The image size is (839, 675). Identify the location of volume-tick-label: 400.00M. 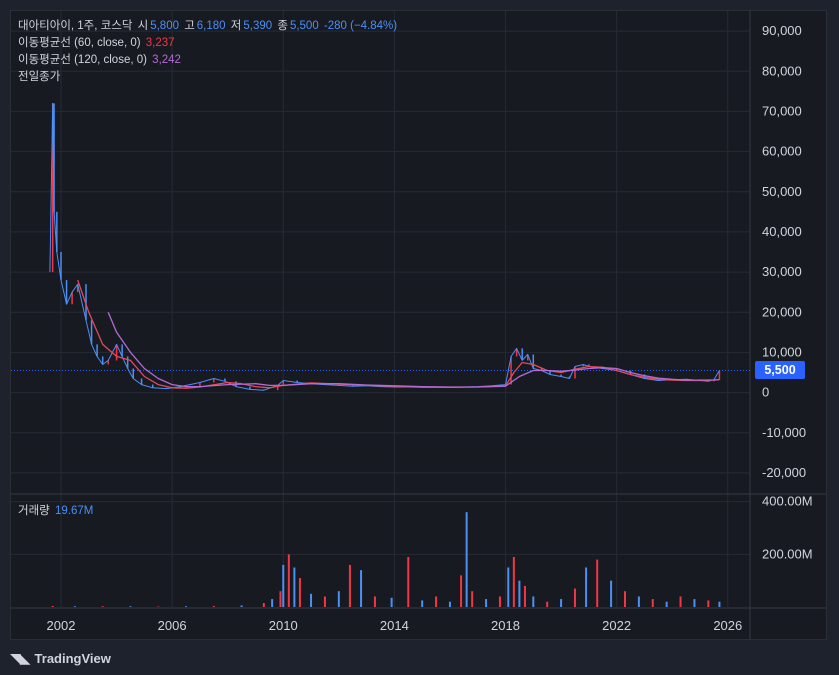
(787, 501).